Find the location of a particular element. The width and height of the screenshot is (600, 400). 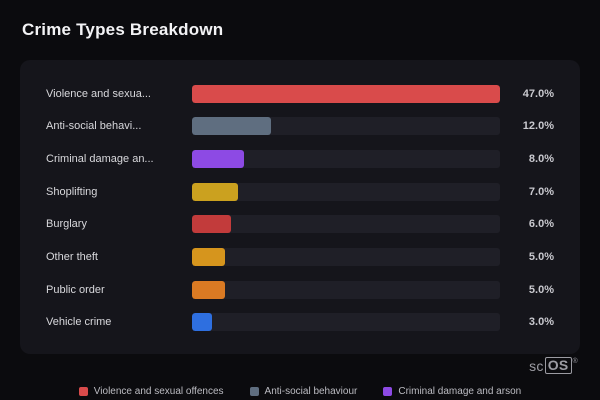

category-label: Vehicle crime is located at coordinates (79, 322).